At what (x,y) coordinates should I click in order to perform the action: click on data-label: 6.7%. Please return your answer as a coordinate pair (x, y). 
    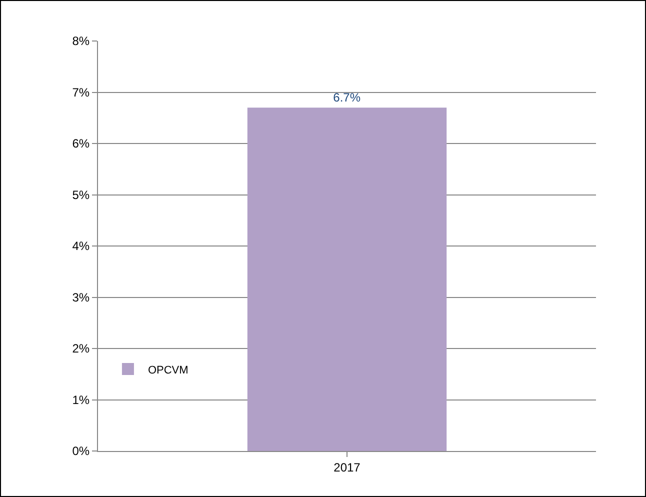
    Looking at the image, I should click on (347, 97).